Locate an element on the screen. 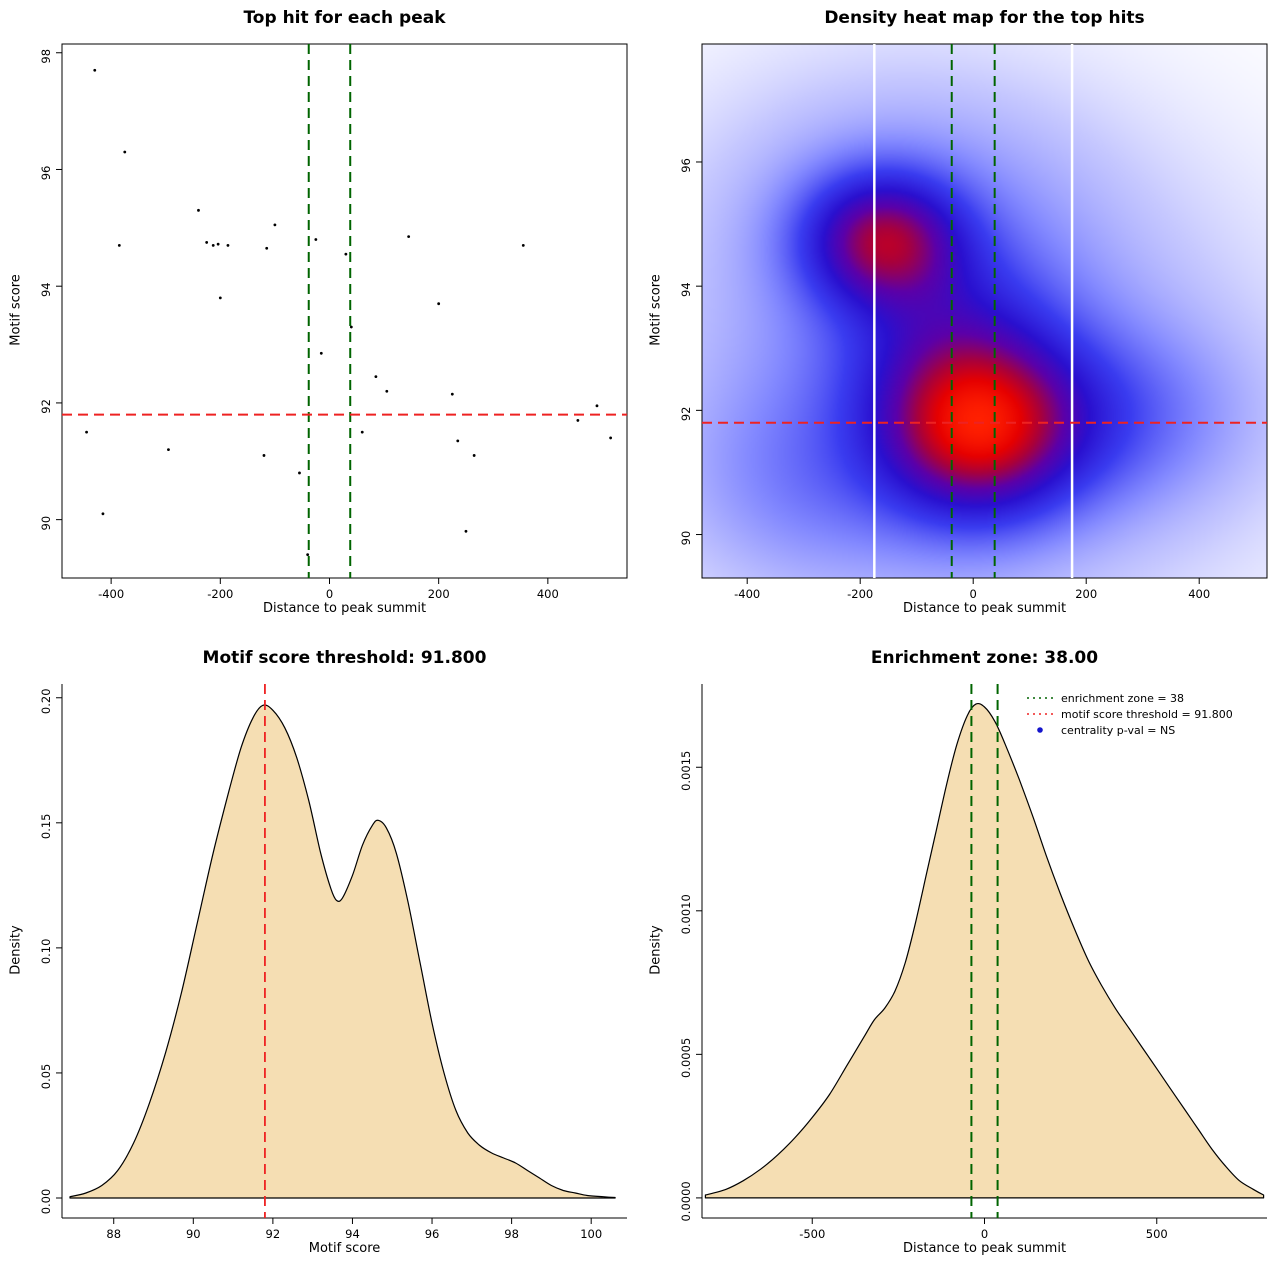  svg-text: 0.00 is located at coordinates (46, 1202).